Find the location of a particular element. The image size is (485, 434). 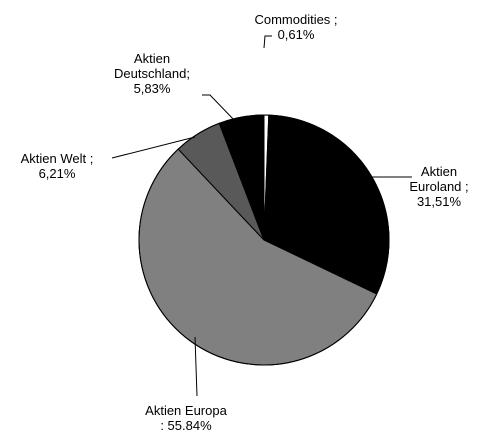

slice-label-line: Euroland ; is located at coordinates (438, 186).